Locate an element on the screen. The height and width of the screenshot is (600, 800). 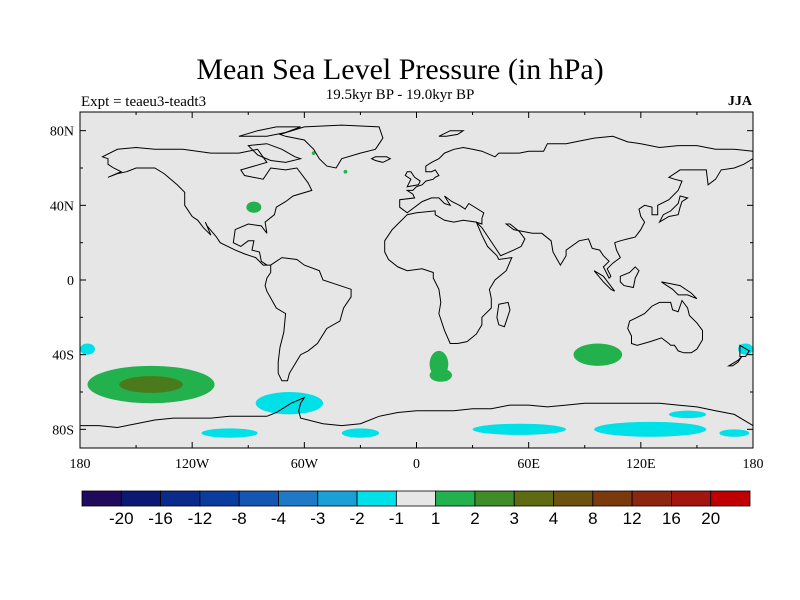
colorbar-label: -20 is located at coordinates (121, 518).